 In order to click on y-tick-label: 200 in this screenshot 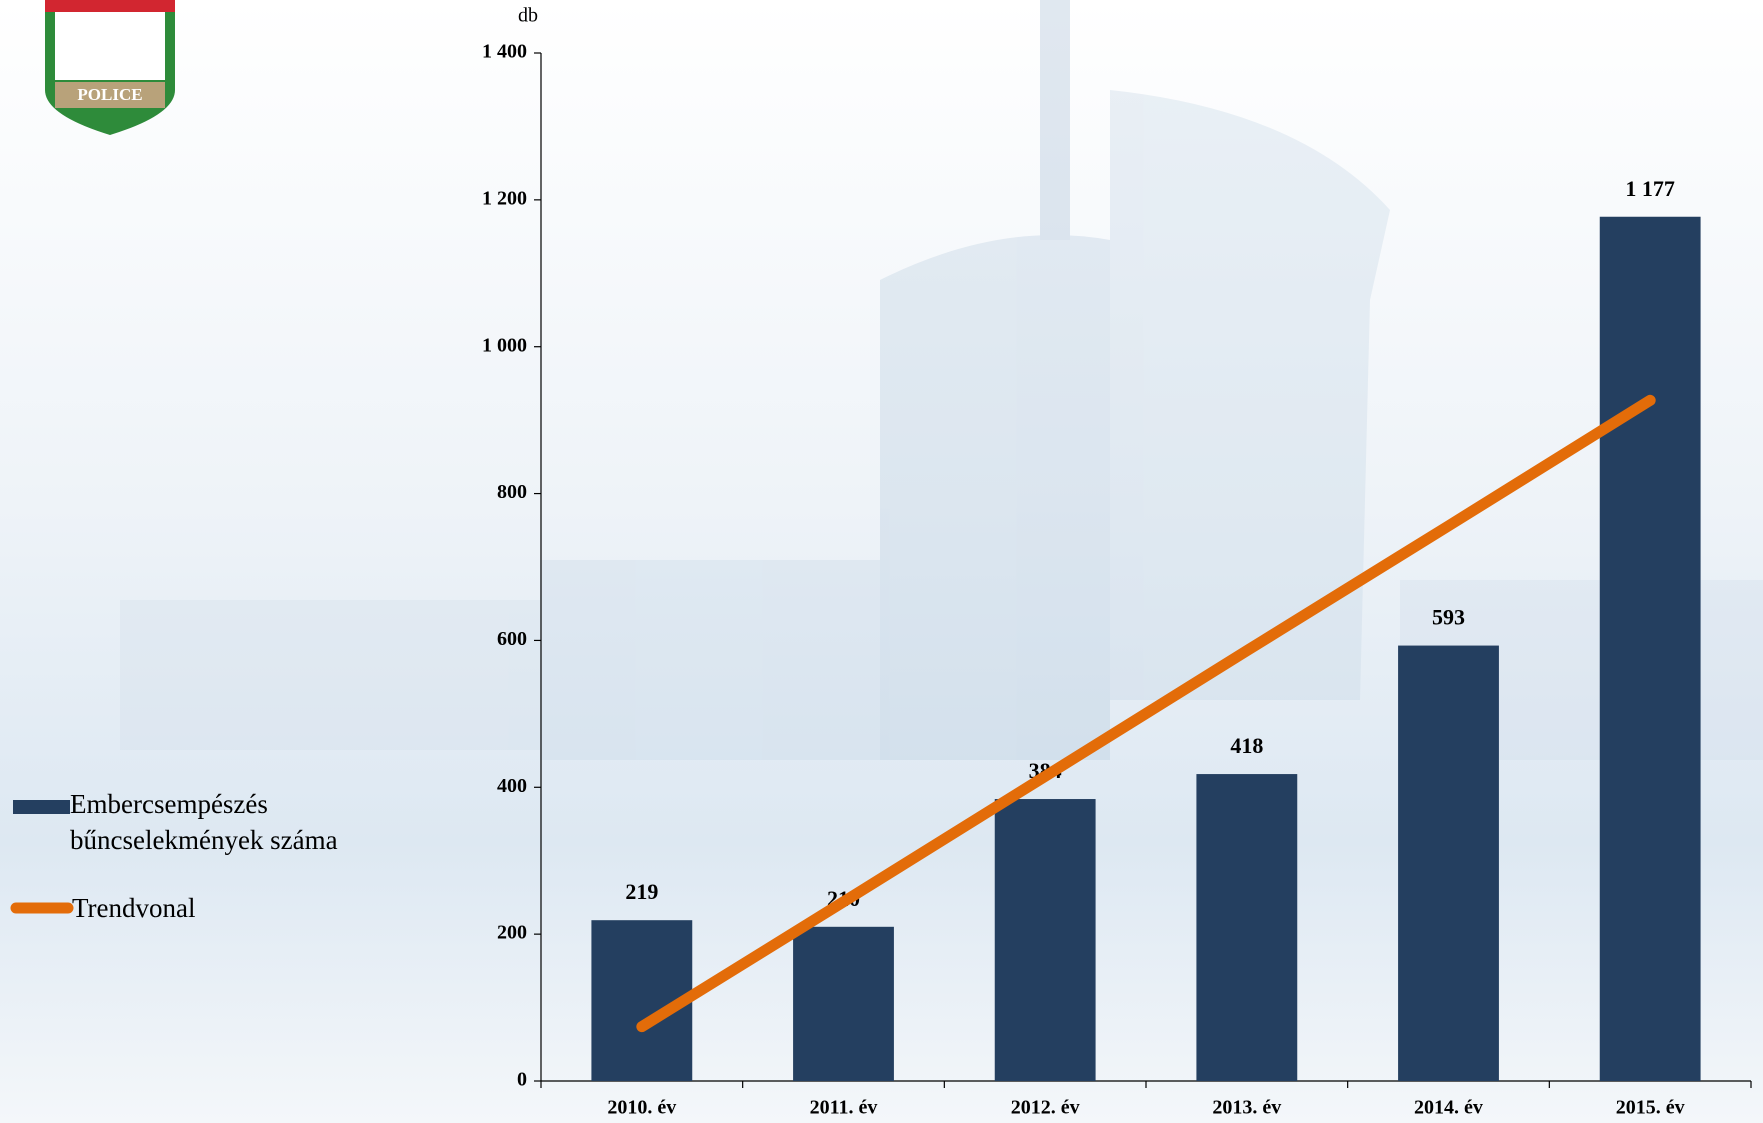, I will do `click(512, 933)`.